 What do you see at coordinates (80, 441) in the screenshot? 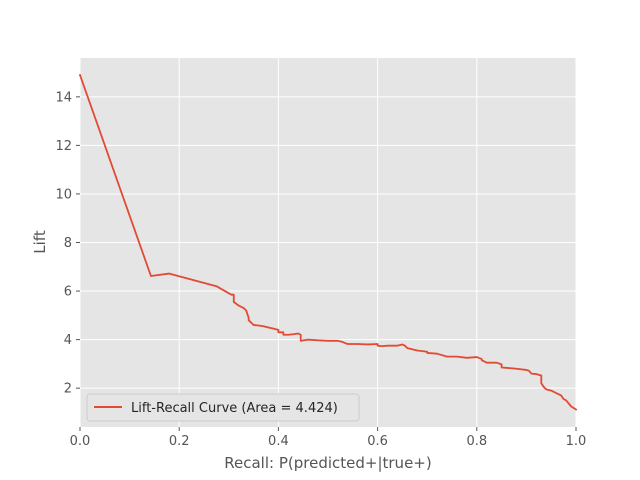
I see `x-tick-label: 0.0` at bounding box center [80, 441].